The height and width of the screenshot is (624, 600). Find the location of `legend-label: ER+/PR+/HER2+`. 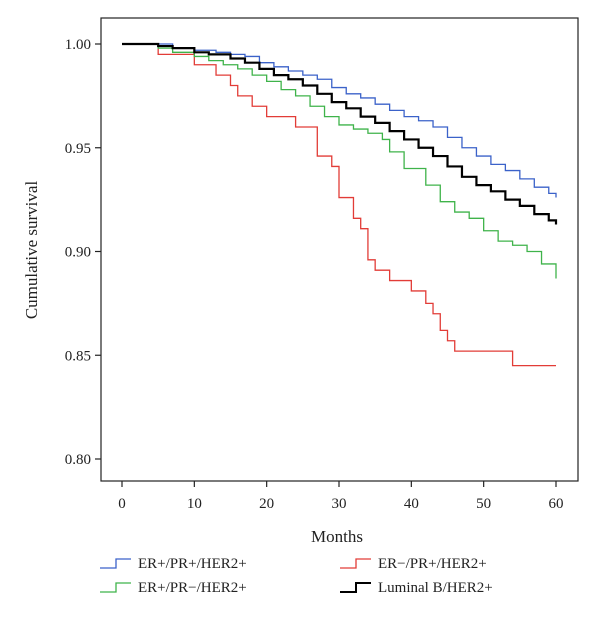

legend-label: ER+/PR+/HER2+ is located at coordinates (192, 564).